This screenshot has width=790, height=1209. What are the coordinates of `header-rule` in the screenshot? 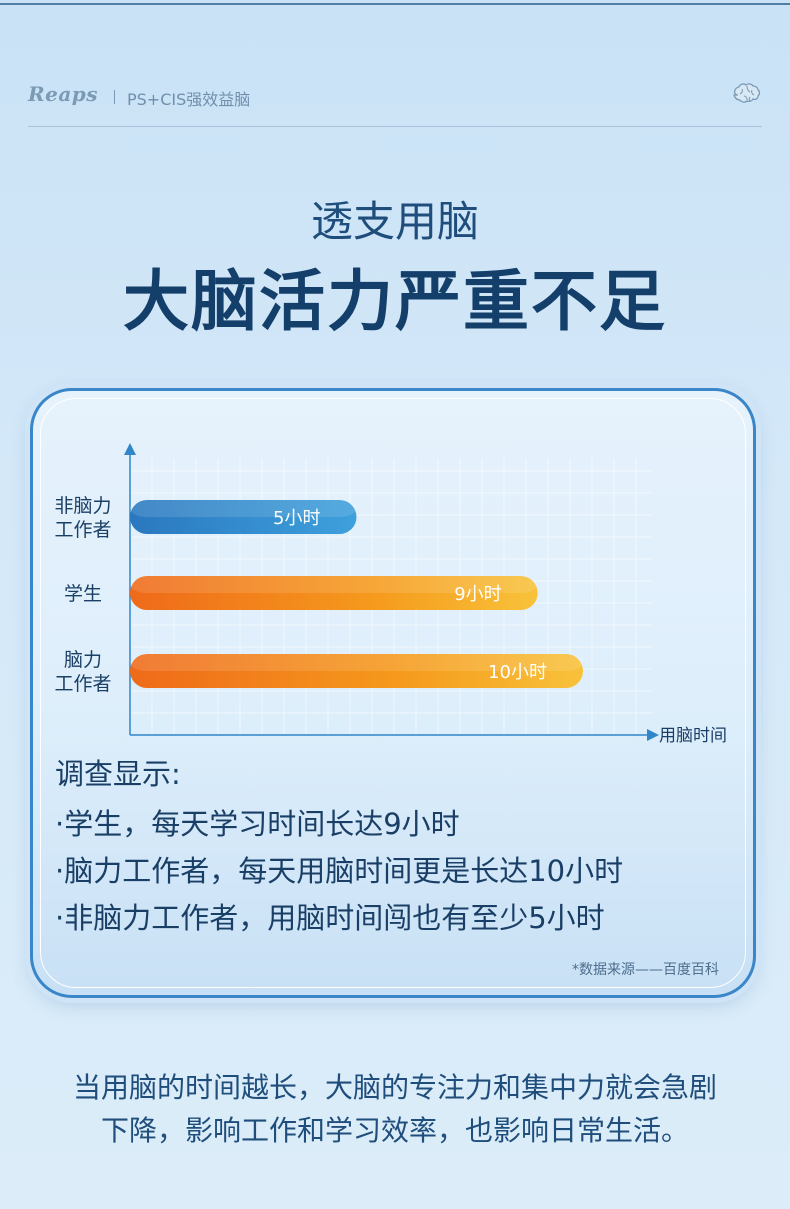 It's located at (395, 126).